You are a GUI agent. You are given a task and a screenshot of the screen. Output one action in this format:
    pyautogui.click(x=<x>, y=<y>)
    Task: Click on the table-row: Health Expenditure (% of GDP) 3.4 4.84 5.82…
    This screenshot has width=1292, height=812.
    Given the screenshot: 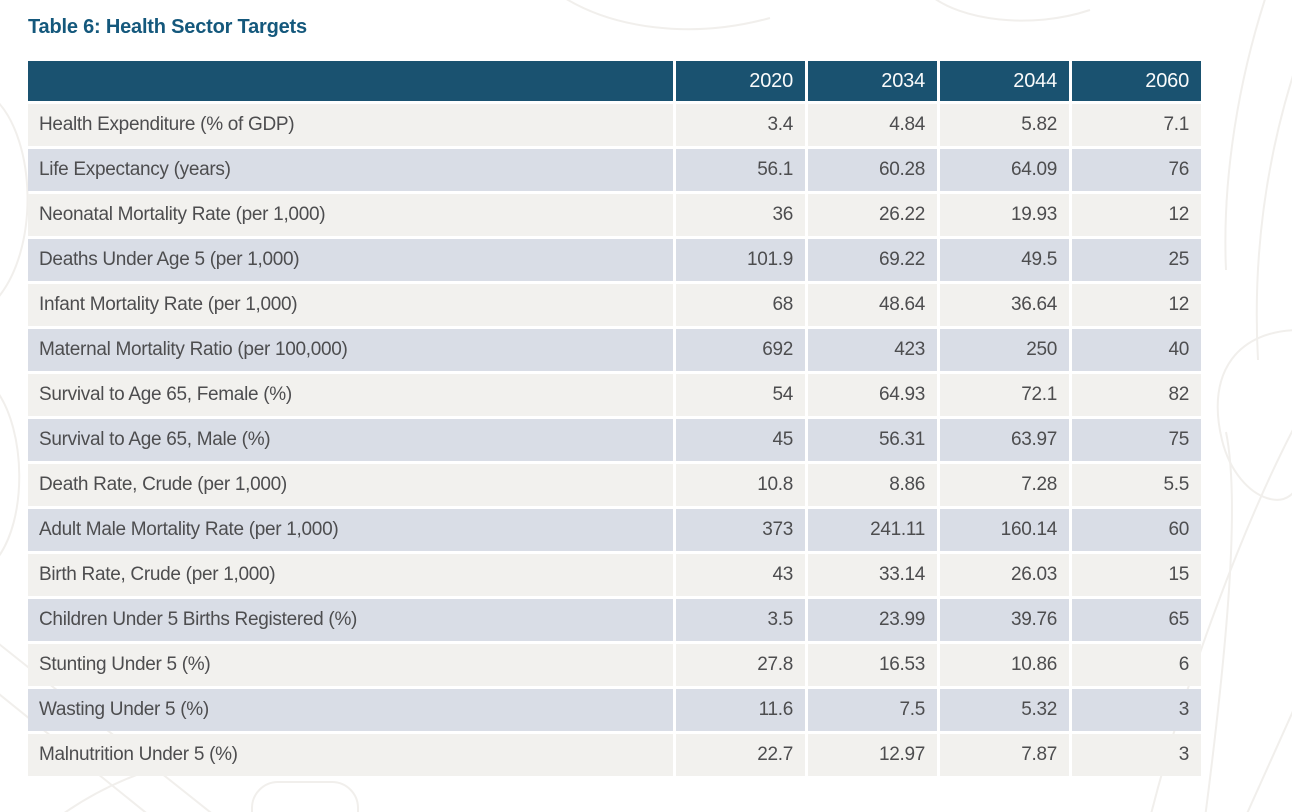 What is the action you would take?
    pyautogui.click(x=614, y=125)
    